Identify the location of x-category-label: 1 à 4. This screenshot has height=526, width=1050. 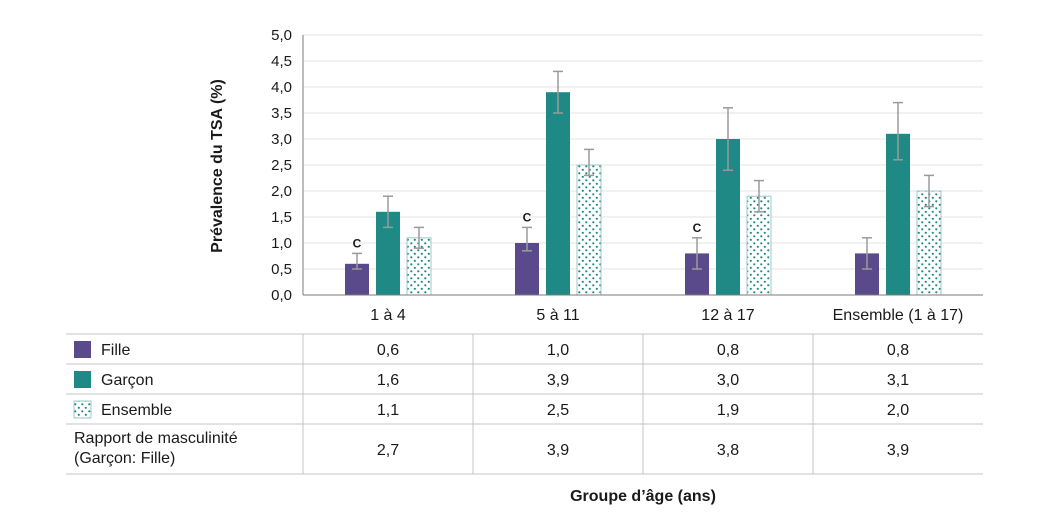
(388, 315).